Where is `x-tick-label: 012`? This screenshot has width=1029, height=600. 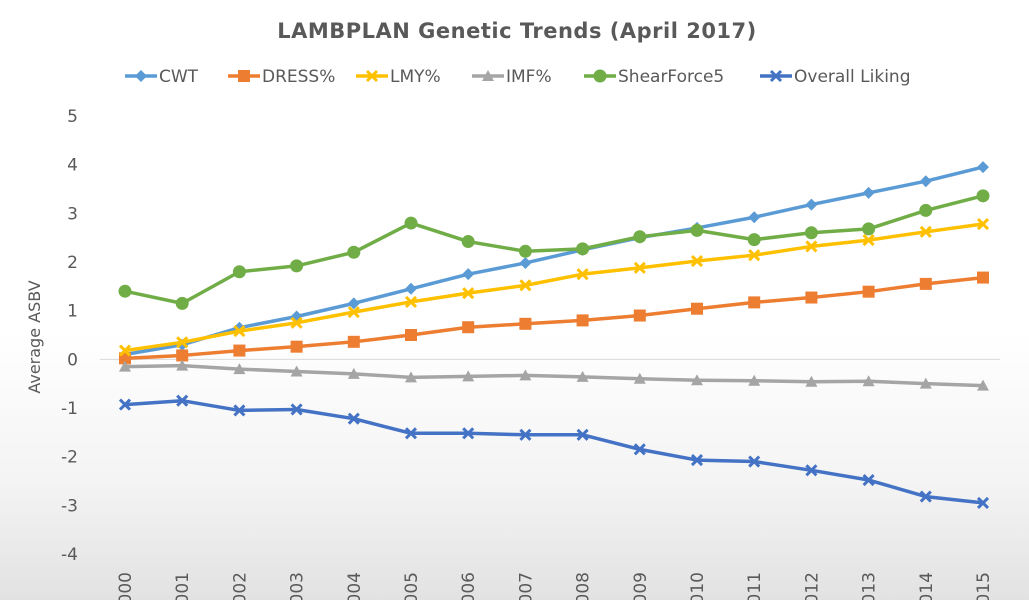 x-tick-label: 012 is located at coordinates (812, 586).